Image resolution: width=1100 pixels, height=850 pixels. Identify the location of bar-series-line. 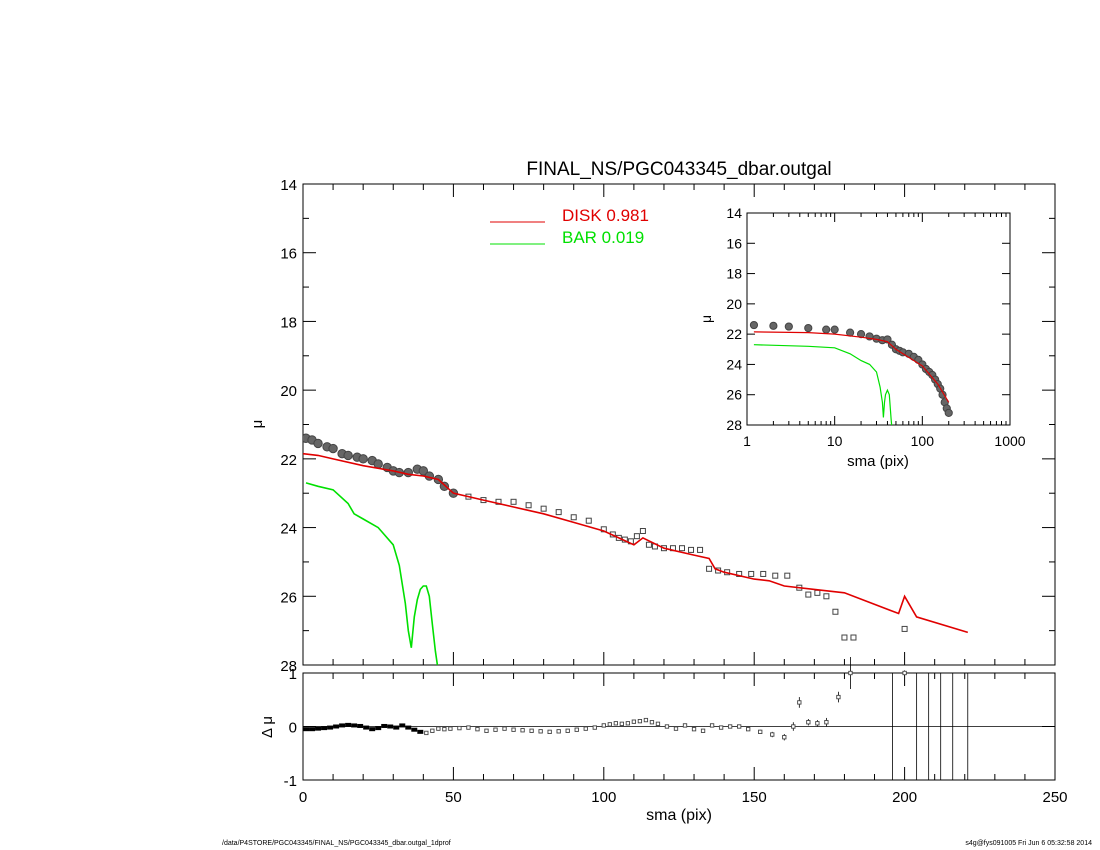
(372, 573).